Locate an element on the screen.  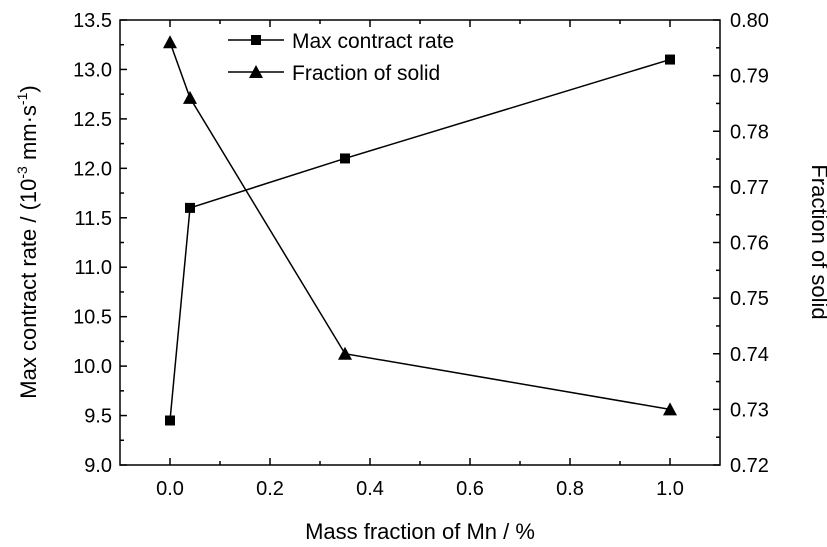
y-left-title-main: Max contract rate / (10 is located at coordinates (28, 289).